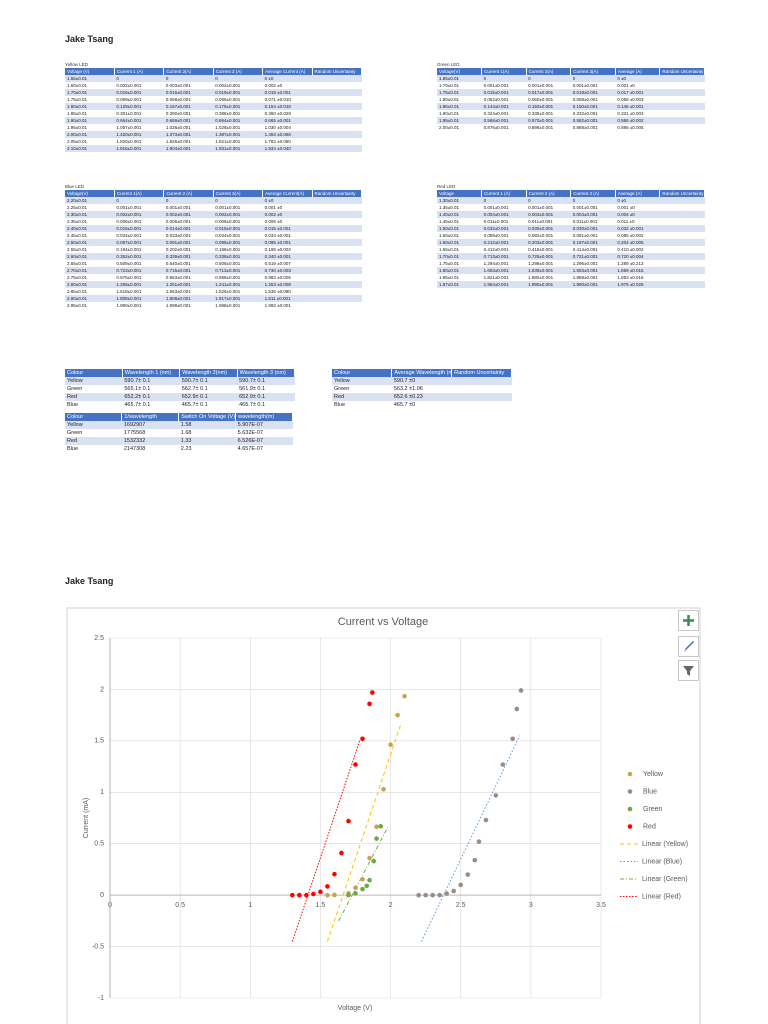  What do you see at coordinates (287, 228) in the screenshot?
I see `cell: 0.015 ±0.001` at bounding box center [287, 228].